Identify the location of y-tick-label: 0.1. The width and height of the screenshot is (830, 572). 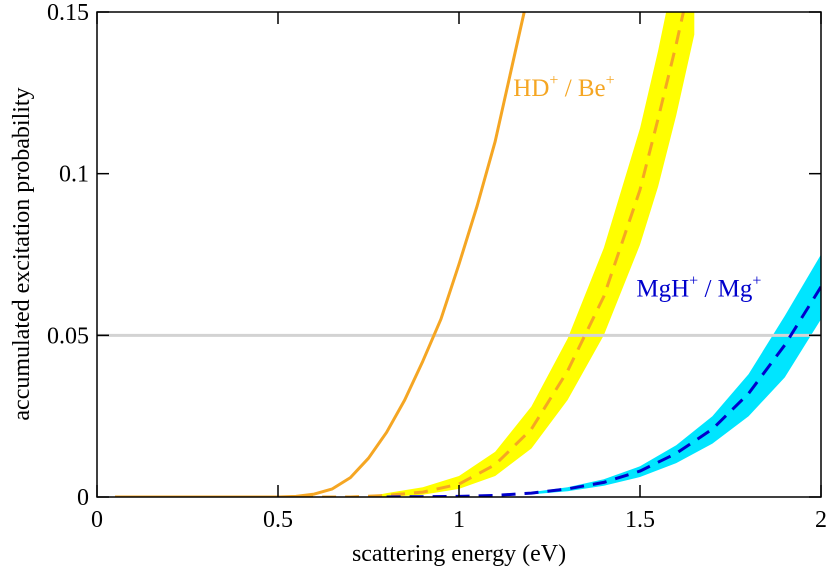
(74, 175).